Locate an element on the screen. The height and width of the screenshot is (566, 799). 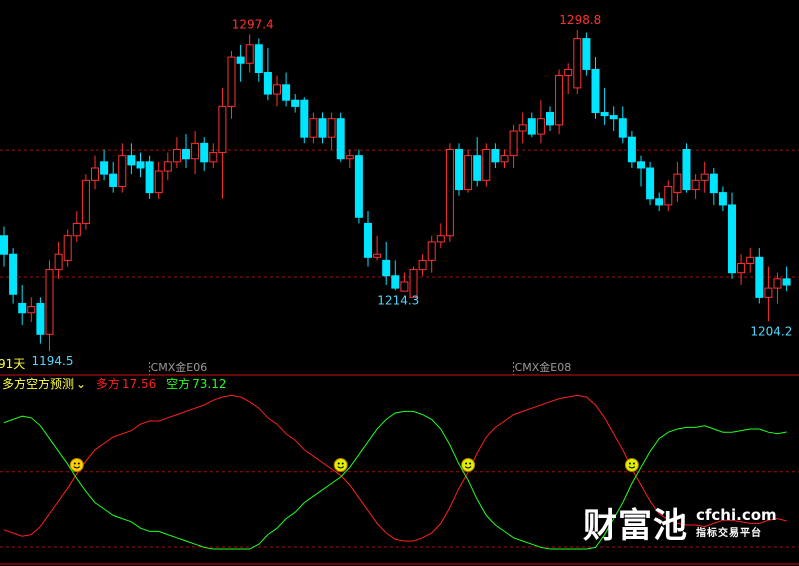
watermark-brand: 财富池 is located at coordinates (635, 526).